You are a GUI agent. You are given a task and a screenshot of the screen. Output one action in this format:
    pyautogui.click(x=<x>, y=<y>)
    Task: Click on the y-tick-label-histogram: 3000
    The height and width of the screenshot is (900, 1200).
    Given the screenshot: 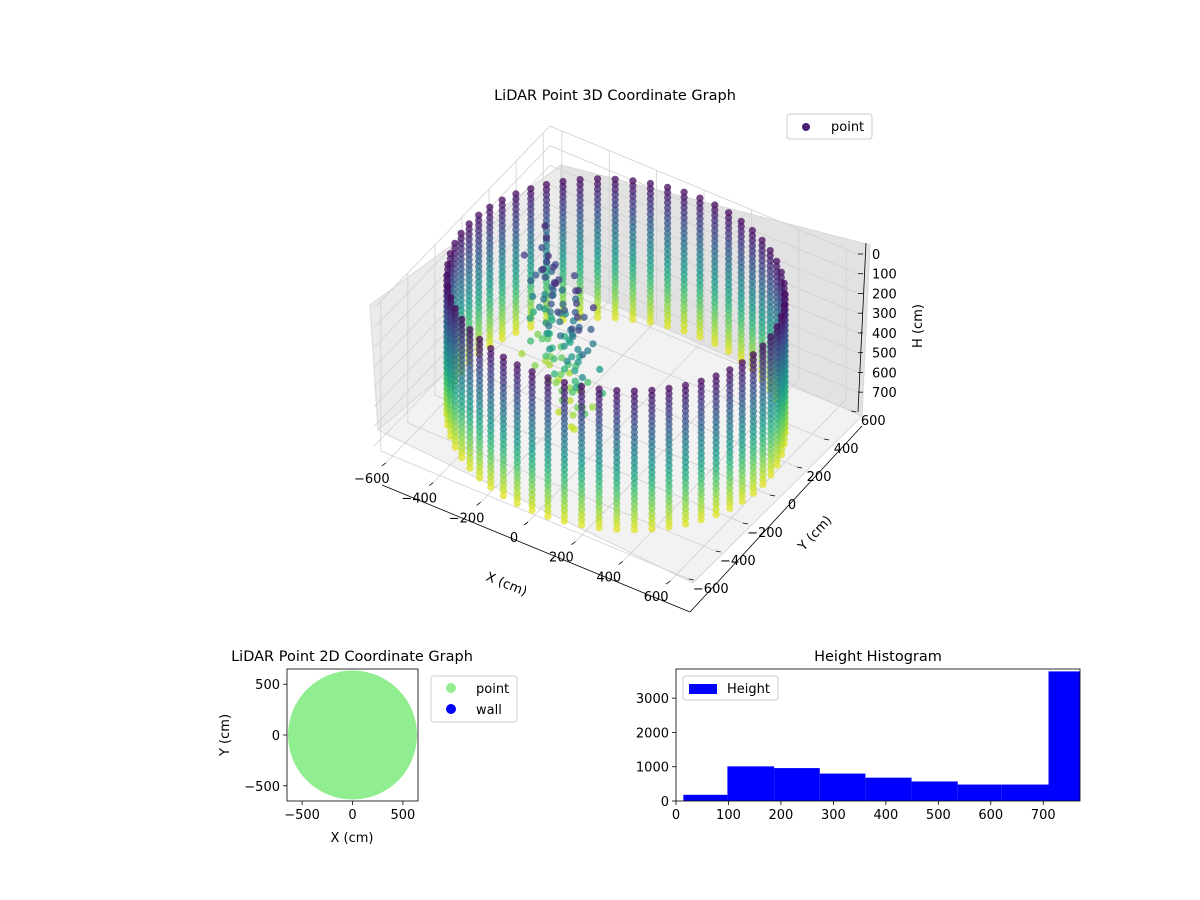 What is the action you would take?
    pyautogui.click(x=652, y=699)
    